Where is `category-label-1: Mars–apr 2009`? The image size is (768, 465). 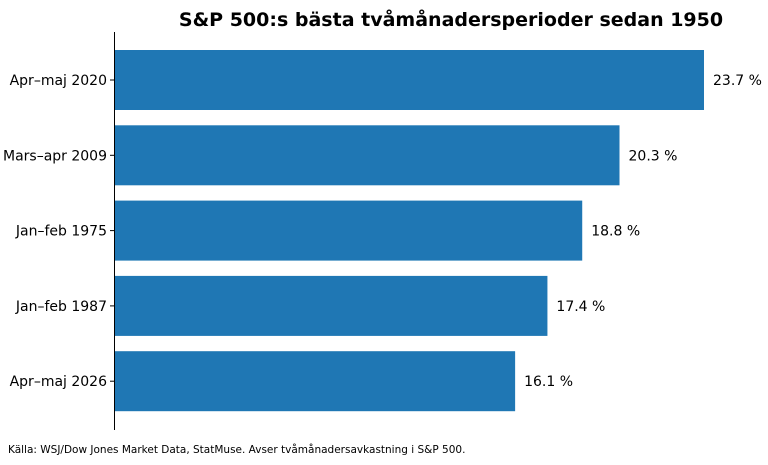
category-label-1: Mars–apr 2009 is located at coordinates (55, 156).